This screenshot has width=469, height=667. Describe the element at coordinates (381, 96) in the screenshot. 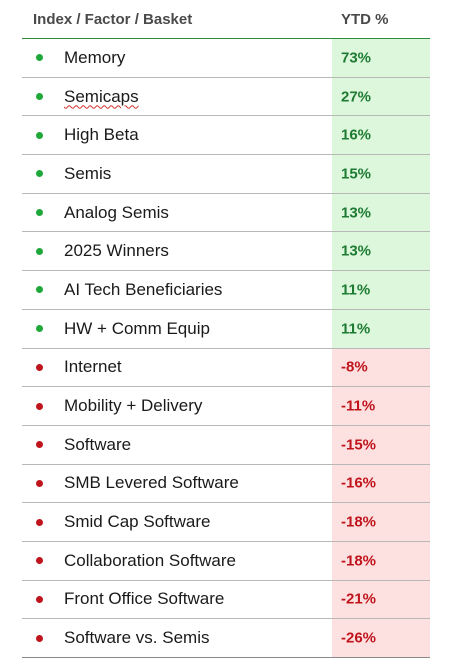

I see `ytd-cell: 27%` at that location.